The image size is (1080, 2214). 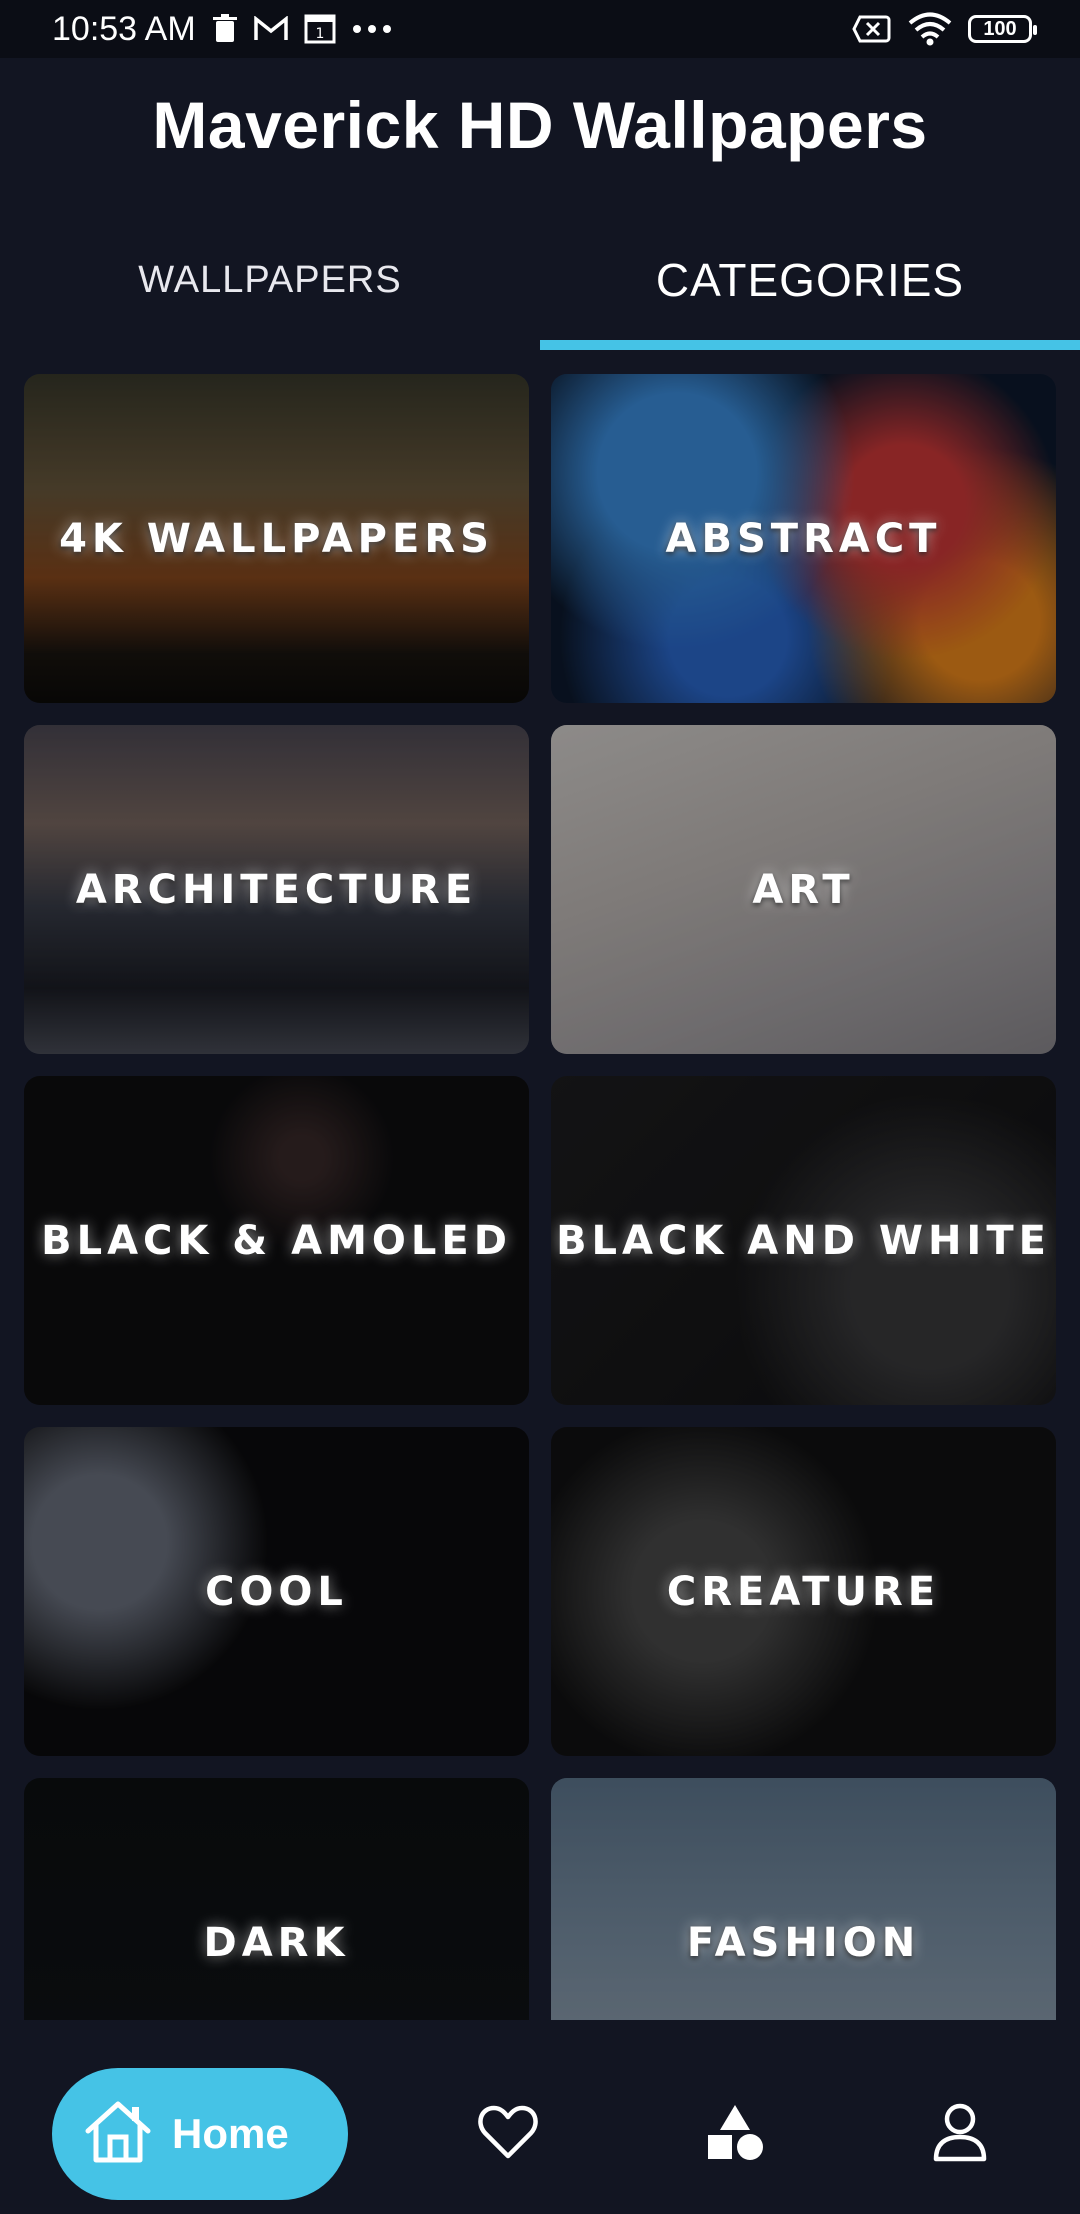 I want to click on category-label: BLACK AND WHITE, so click(x=803, y=1240).